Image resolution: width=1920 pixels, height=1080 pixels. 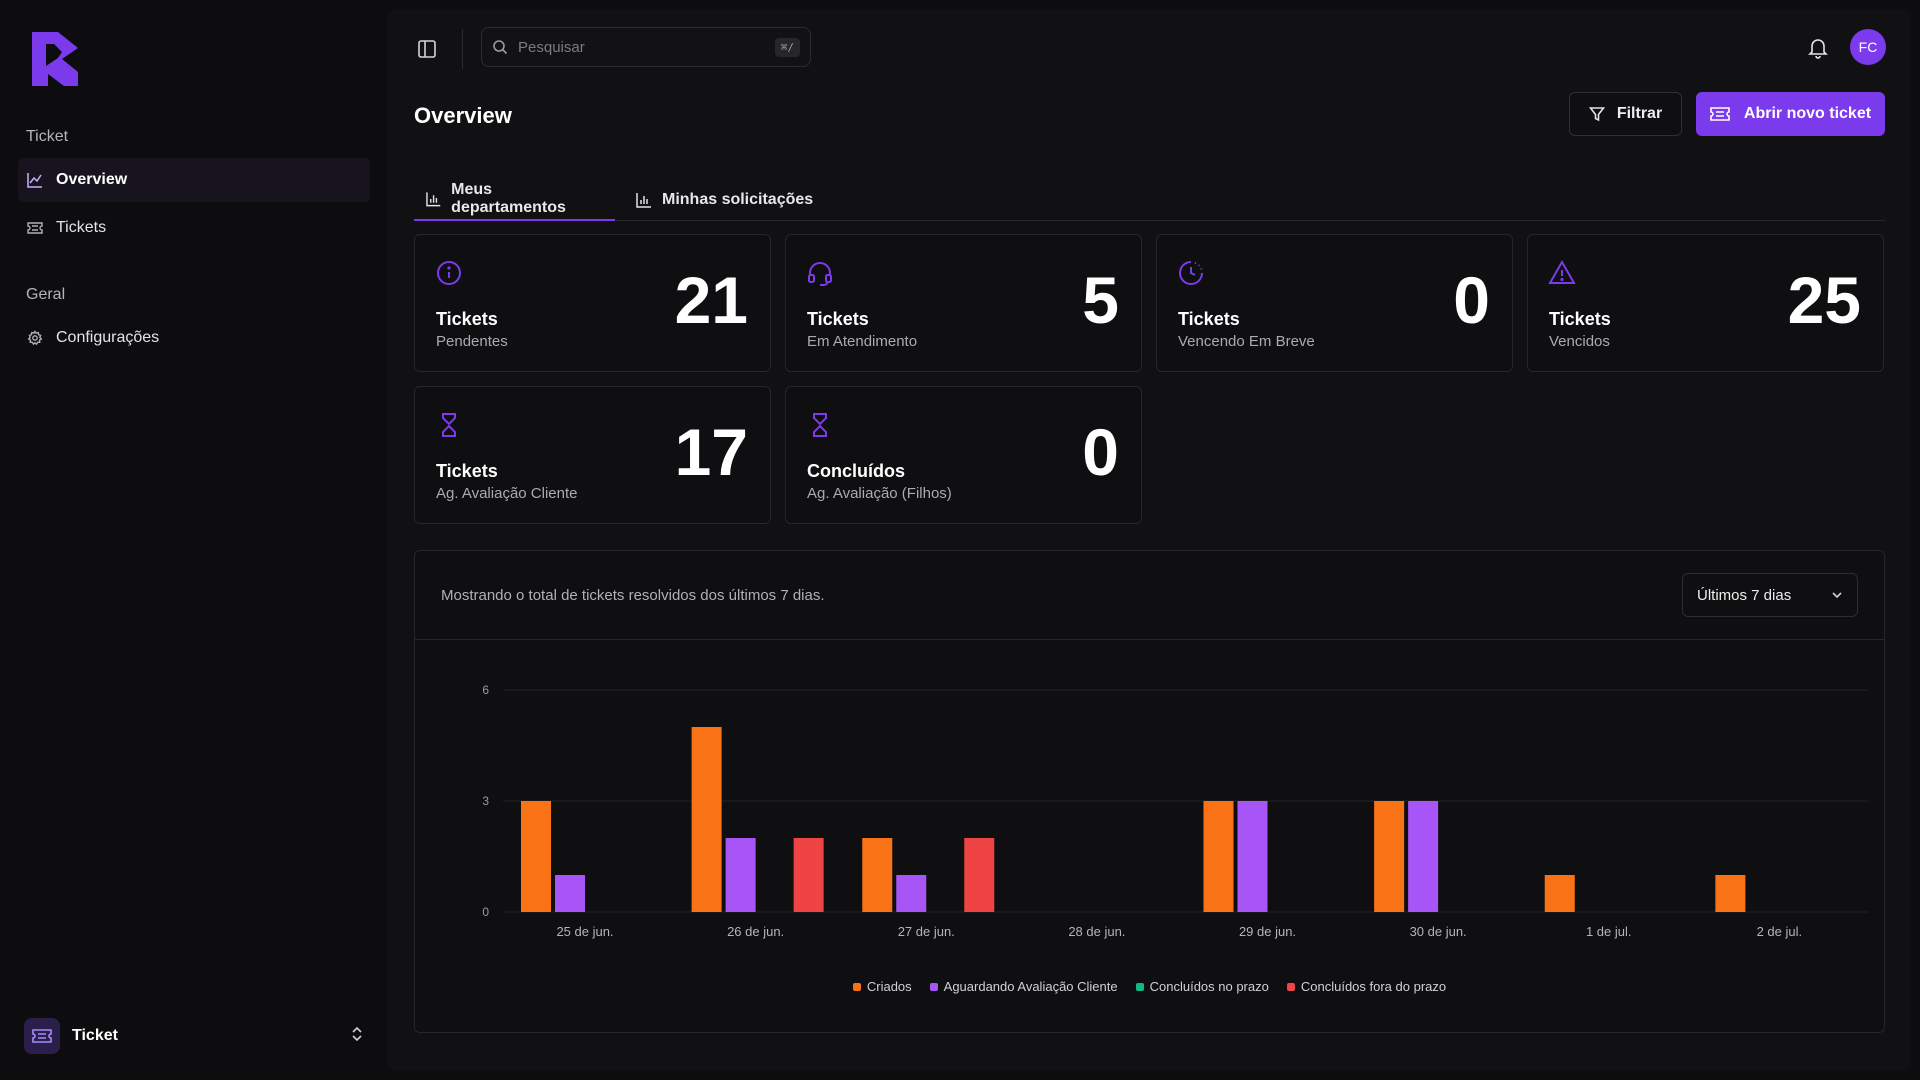 What do you see at coordinates (1837, 595) in the screenshot?
I see `chevron-down-icon` at bounding box center [1837, 595].